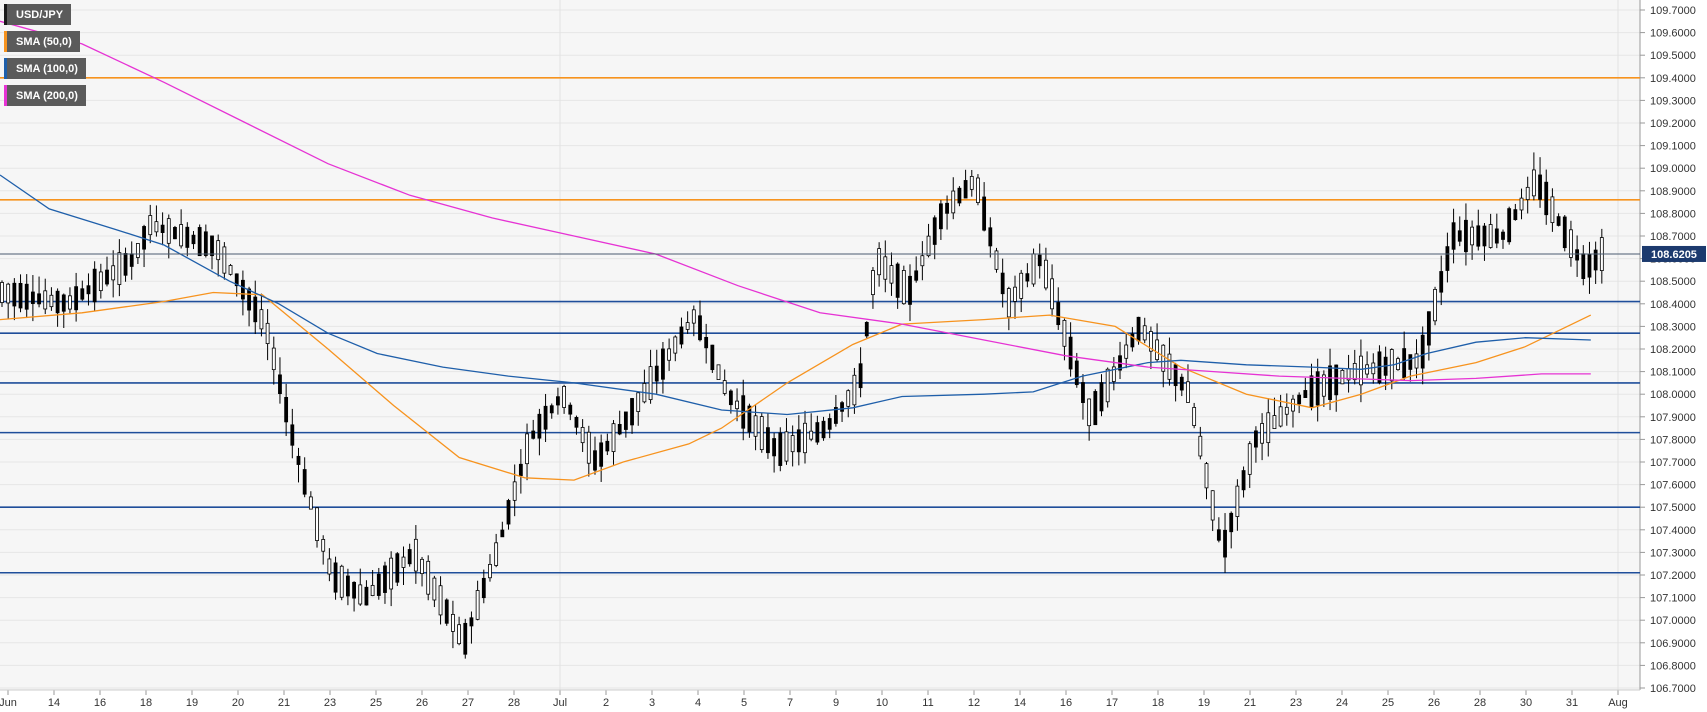  What do you see at coordinates (1673, 486) in the screenshot?
I see `y-tick-label: 107.6000` at bounding box center [1673, 486].